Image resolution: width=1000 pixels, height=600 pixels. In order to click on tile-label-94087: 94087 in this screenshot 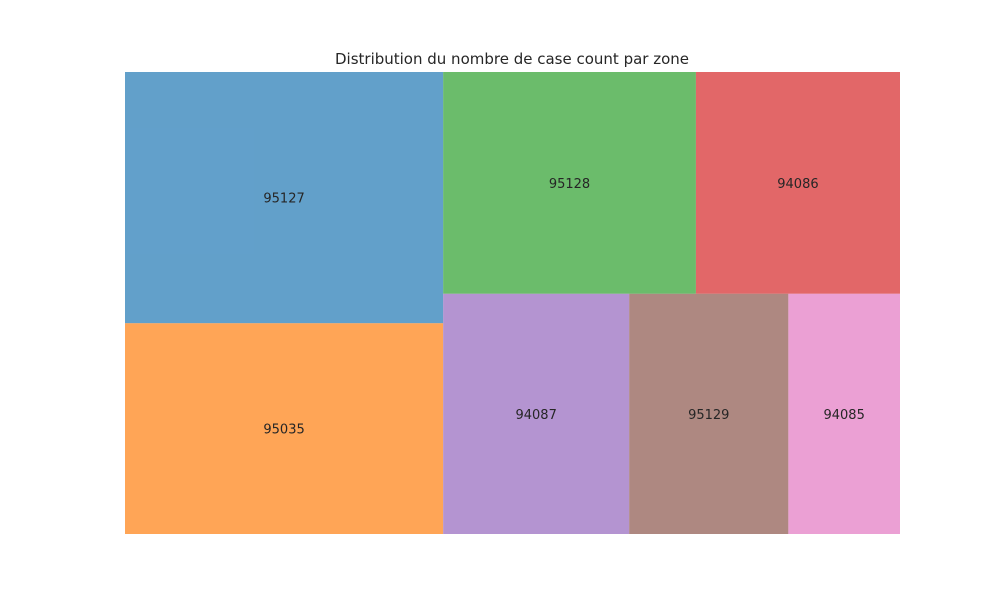, I will do `click(535, 415)`.